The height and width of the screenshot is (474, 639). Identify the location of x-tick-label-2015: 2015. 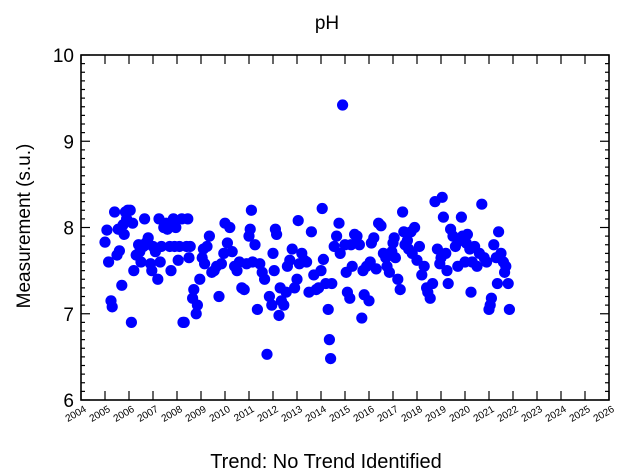
(340, 414).